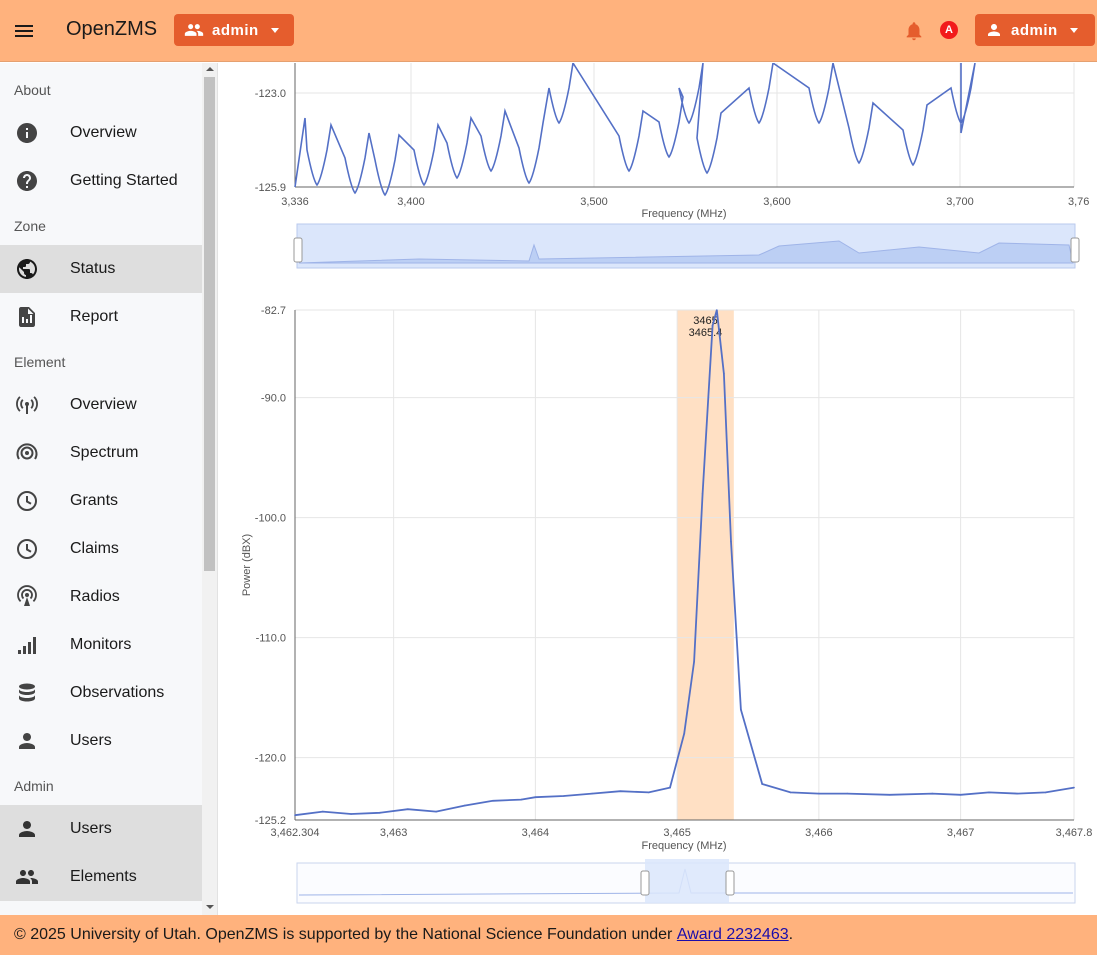 This screenshot has height=955, width=1097. Describe the element at coordinates (101, 549) in the screenshot. I see `sidebar-item-claims: Claims` at that location.